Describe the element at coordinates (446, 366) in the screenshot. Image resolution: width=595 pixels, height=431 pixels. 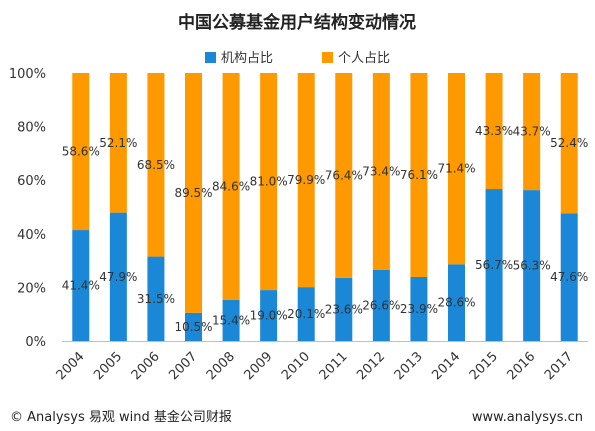
I see `x-tick-label: 2014` at that location.